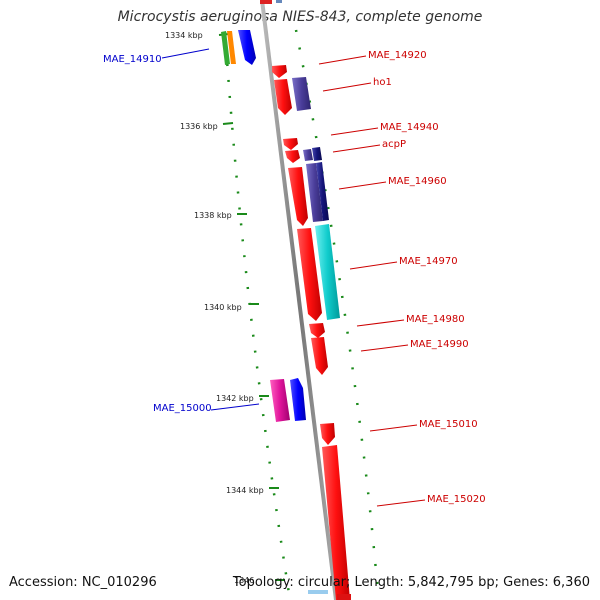 The width and height of the screenshot is (600, 600). I want to click on bottom-partial-feature, so click(329, 595).